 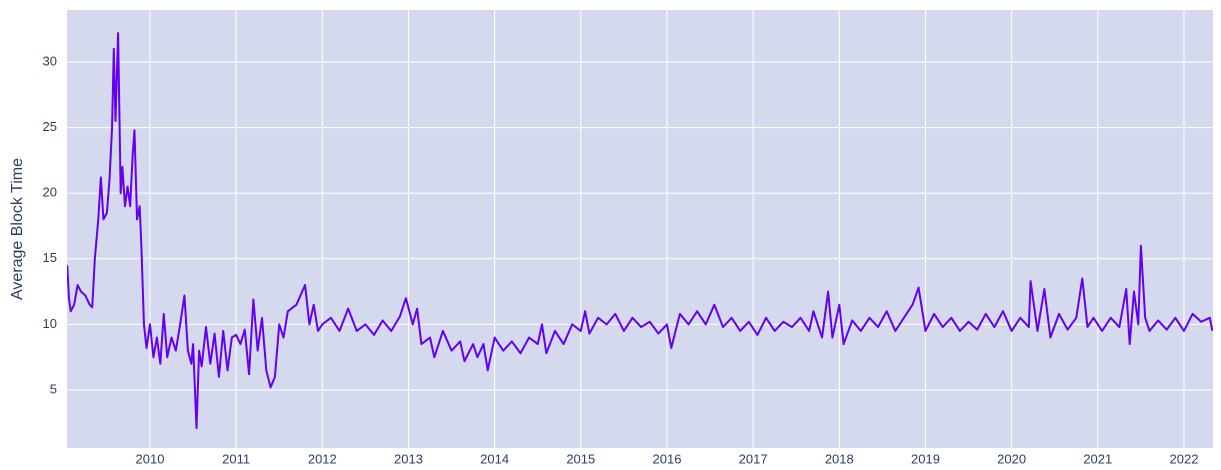 What do you see at coordinates (17, 229) in the screenshot?
I see `y-axis-title: Average Block Time` at bounding box center [17, 229].